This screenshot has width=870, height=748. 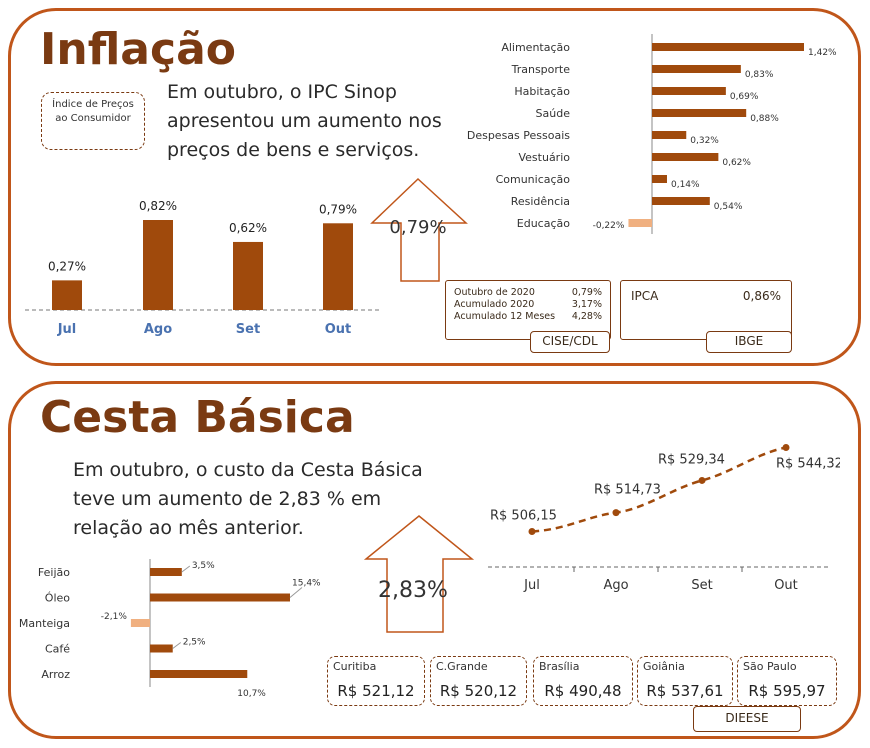 I want to click on data-label: 0,79%, so click(x=338, y=209).